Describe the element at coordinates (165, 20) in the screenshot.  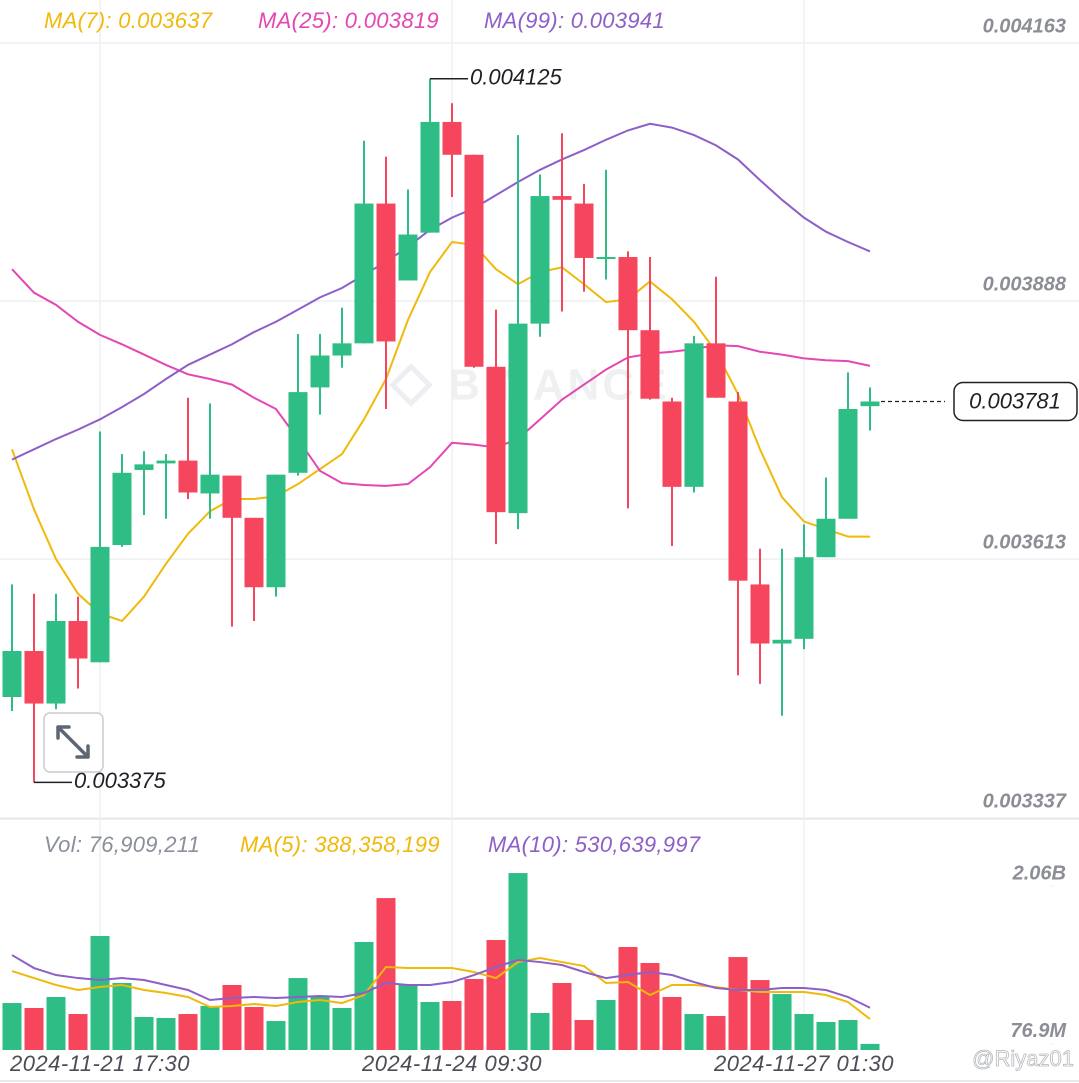
I see `ma7-value: 0.003637` at that location.